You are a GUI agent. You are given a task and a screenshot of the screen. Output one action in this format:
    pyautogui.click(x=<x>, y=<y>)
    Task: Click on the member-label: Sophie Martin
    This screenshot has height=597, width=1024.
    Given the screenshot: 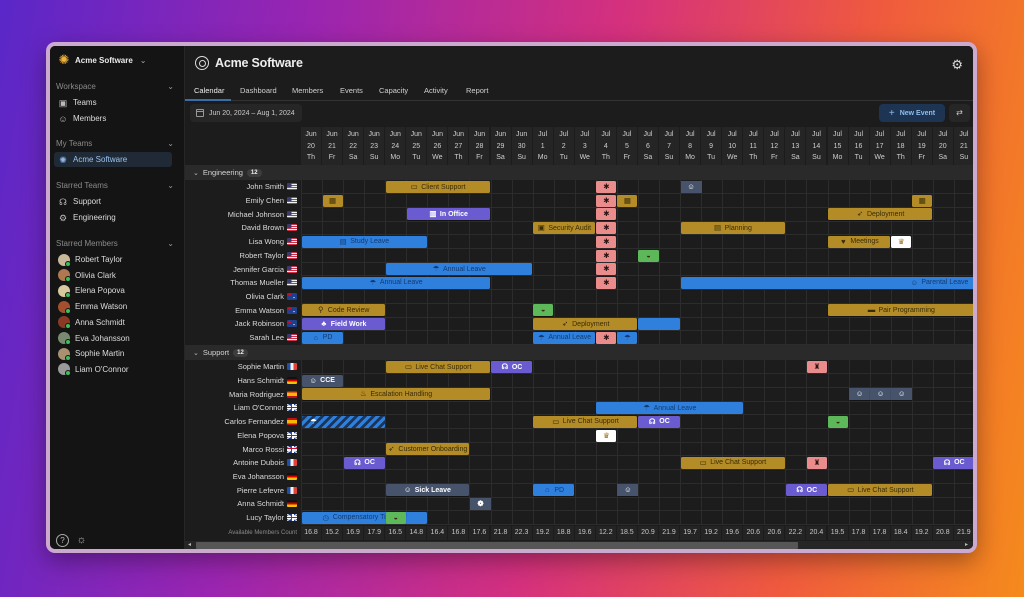 What is the action you would take?
    pyautogui.click(x=242, y=367)
    